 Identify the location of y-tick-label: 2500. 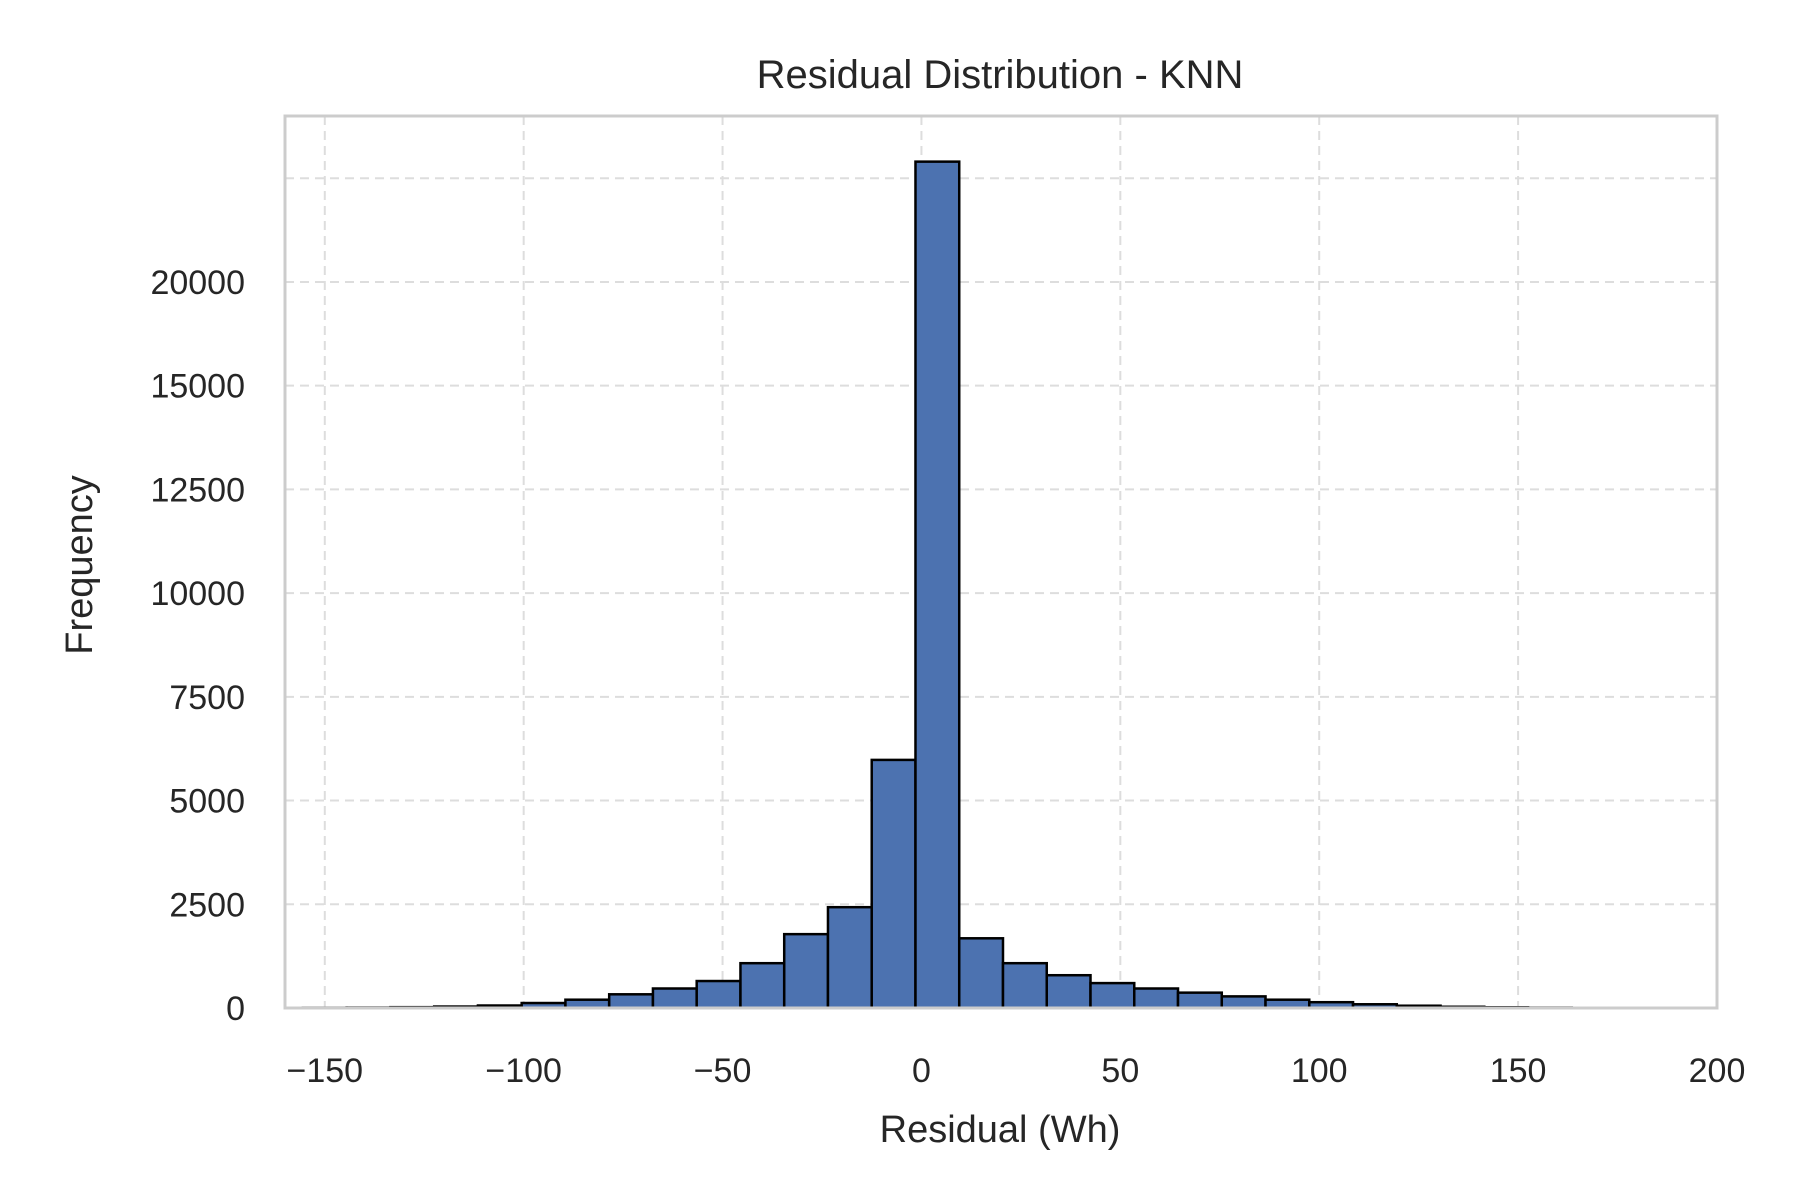
(207, 905).